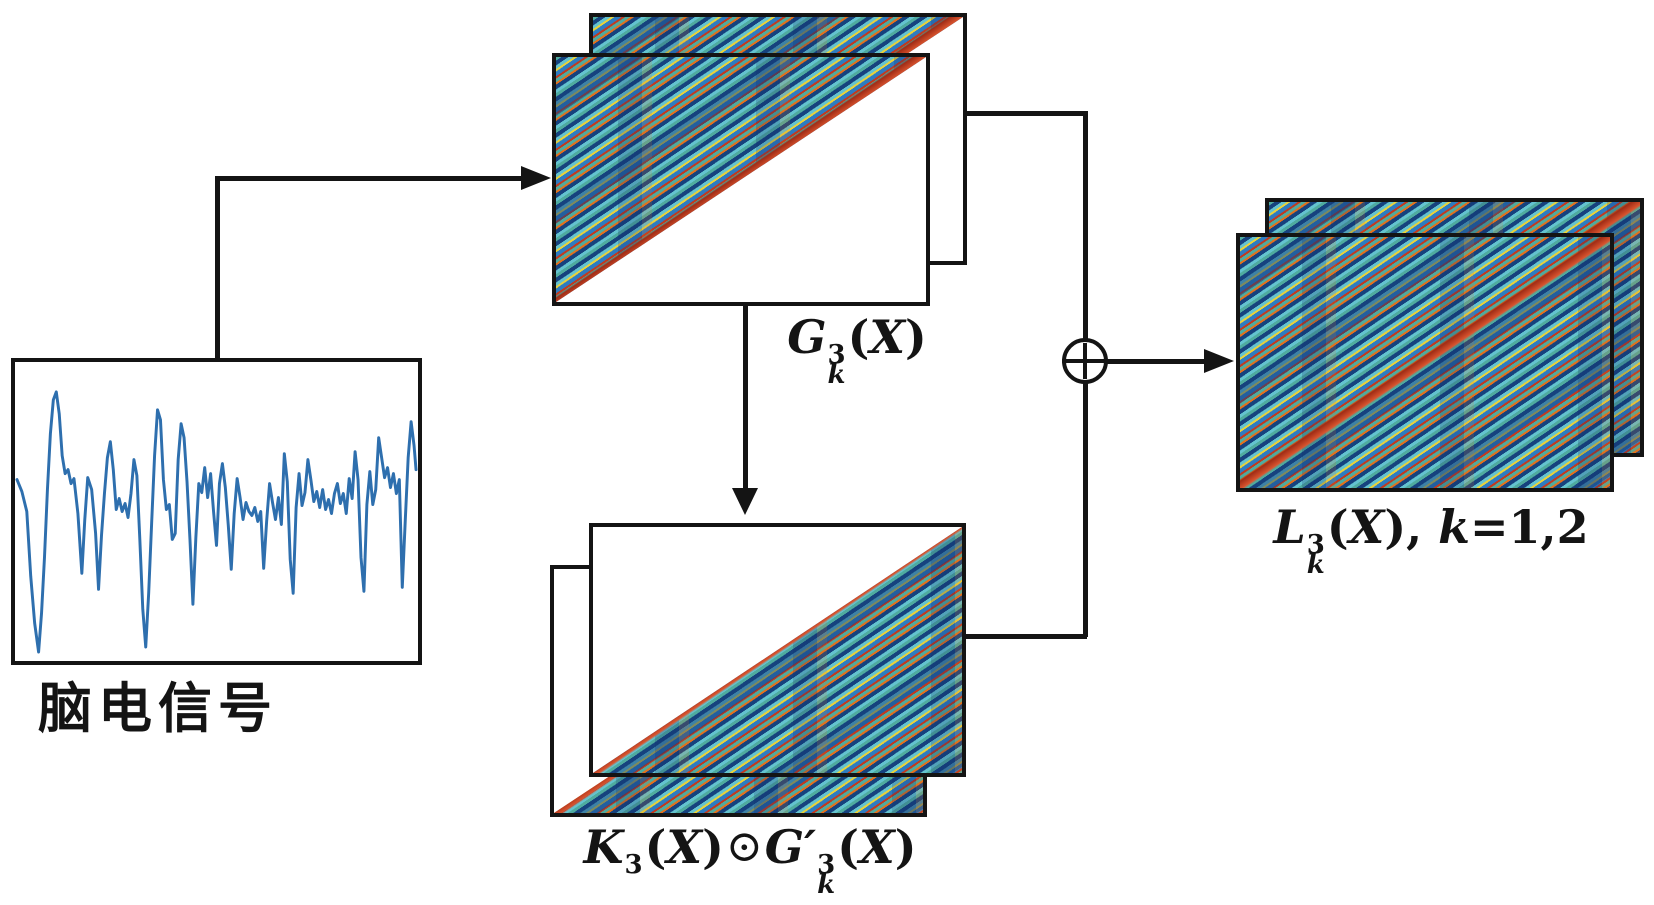  I want to click on eeg-waveform-plot, so click(216, 522).